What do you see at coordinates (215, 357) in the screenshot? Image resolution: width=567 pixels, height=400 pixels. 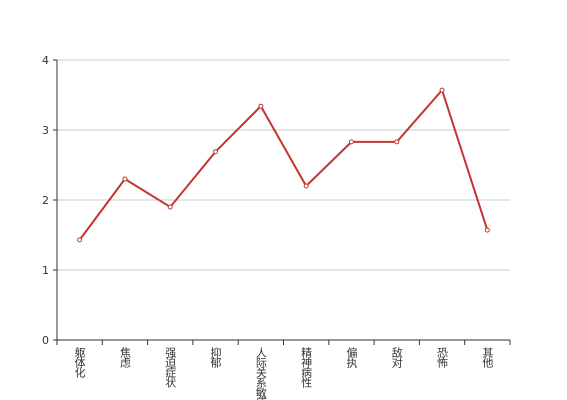 I see `x-tick-label: 抑郁` at bounding box center [215, 357].